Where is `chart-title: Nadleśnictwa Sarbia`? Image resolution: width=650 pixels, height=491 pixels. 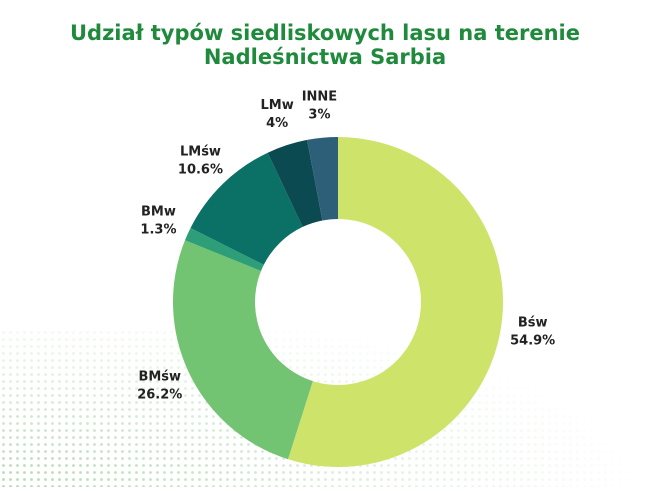 chart-title: Nadleśnictwa Sarbia is located at coordinates (325, 57).